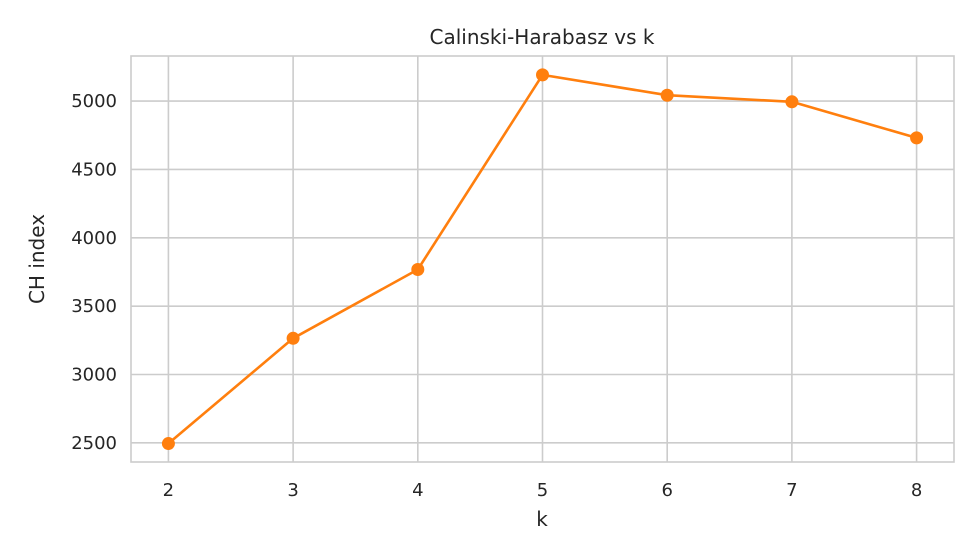  I want to click on y-tick-label: 3000, so click(94, 375).